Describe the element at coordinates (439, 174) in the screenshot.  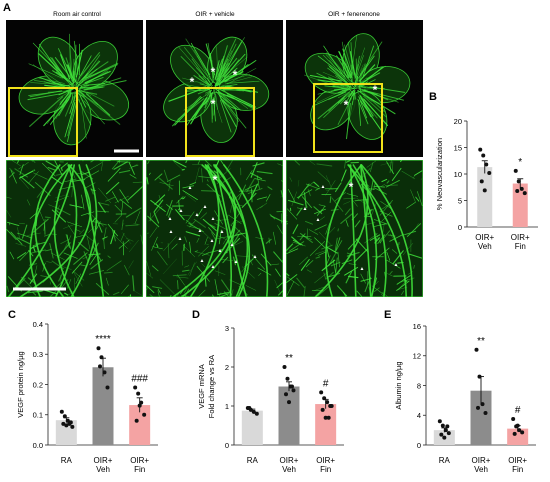
I see `y-axis-label: % Neovascularization` at that location.